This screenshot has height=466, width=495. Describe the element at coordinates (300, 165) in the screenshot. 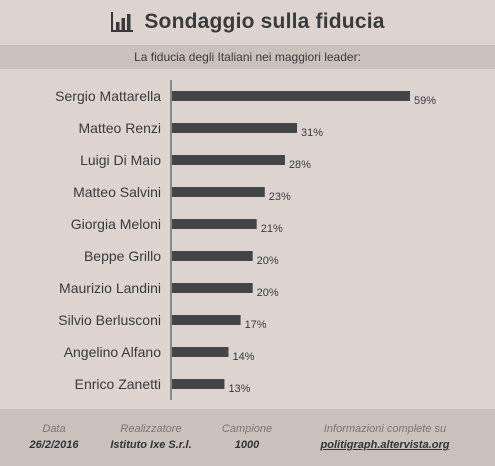

I see `value-label: 28%` at that location.